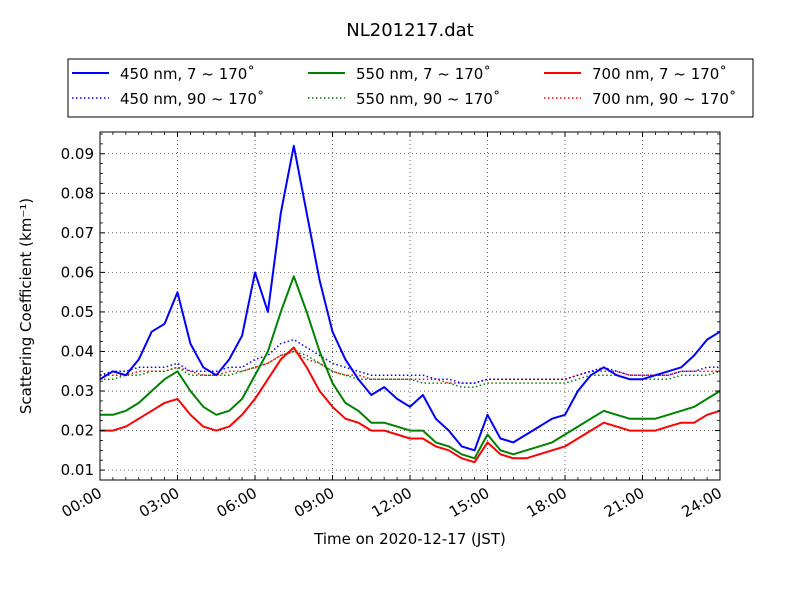  I want to click on y-tick-label: 0.09, so click(77, 154).